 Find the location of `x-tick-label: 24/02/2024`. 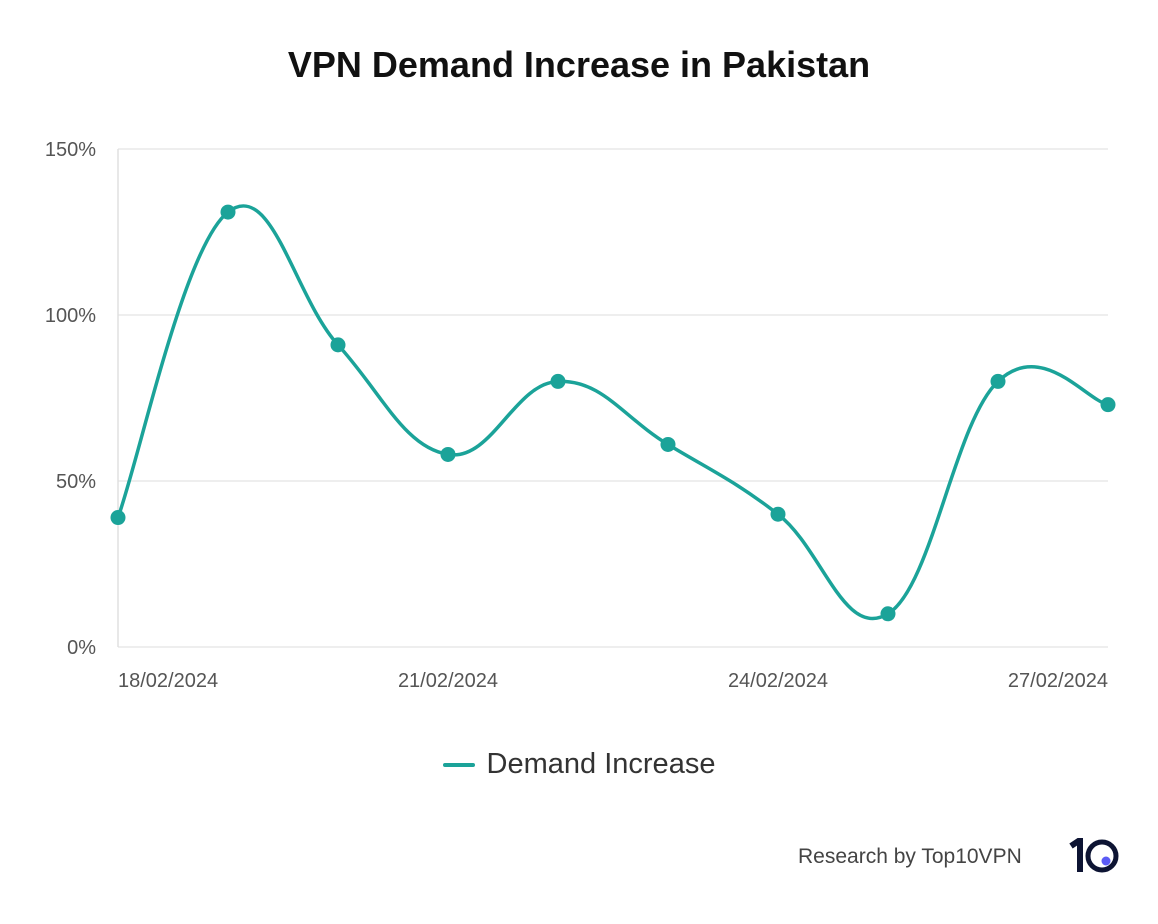

x-tick-label: 24/02/2024 is located at coordinates (778, 681).